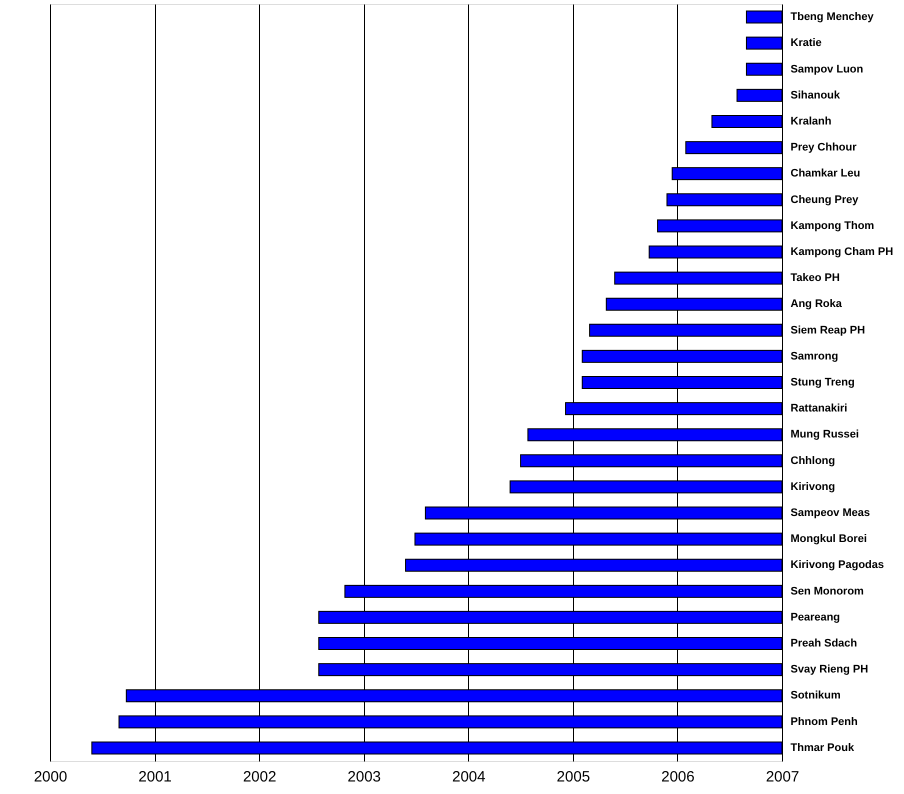 The image size is (904, 794). I want to click on x-tick-label: 2005, so click(573, 777).